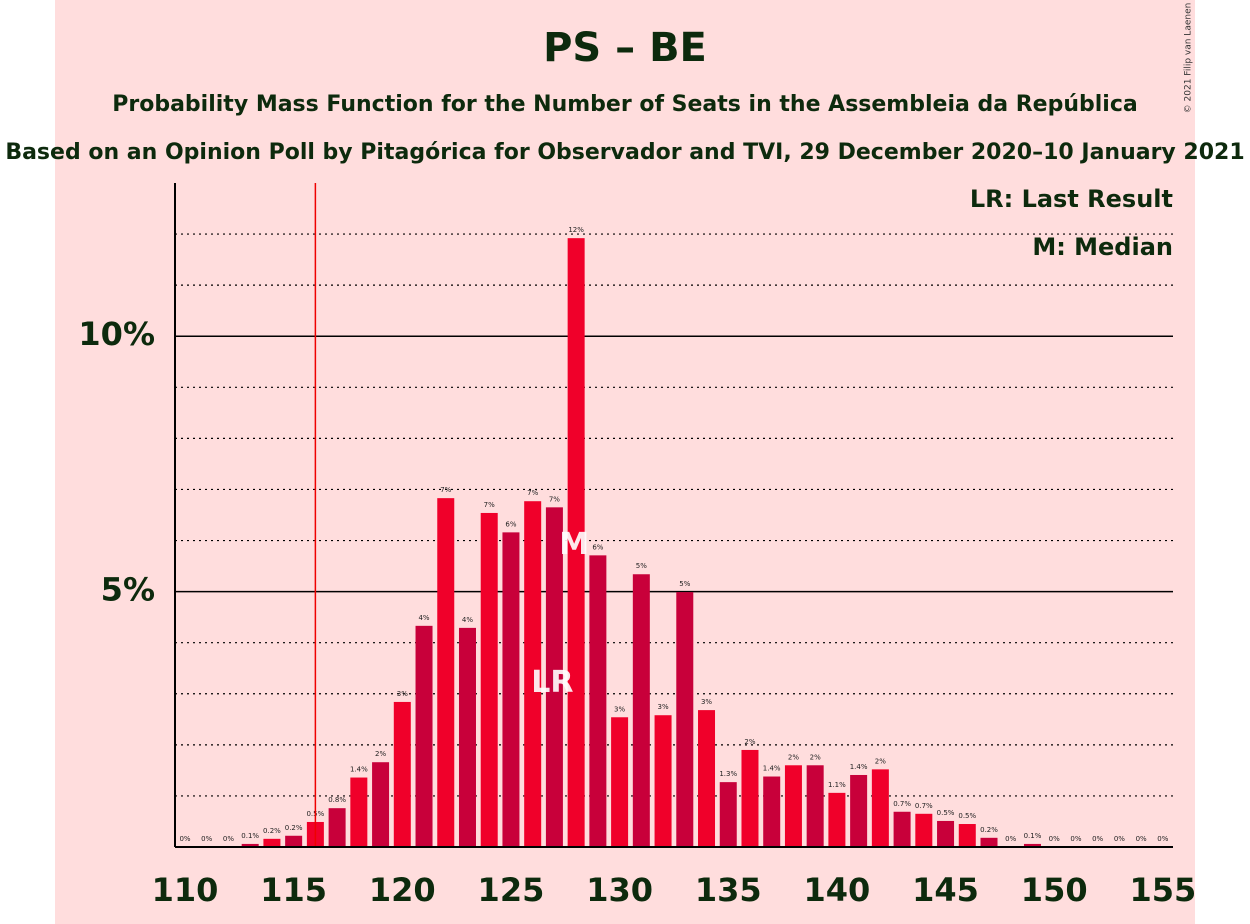  What do you see at coordinates (837, 785) in the screenshot?
I see `value-label: 1.1%` at bounding box center [837, 785].